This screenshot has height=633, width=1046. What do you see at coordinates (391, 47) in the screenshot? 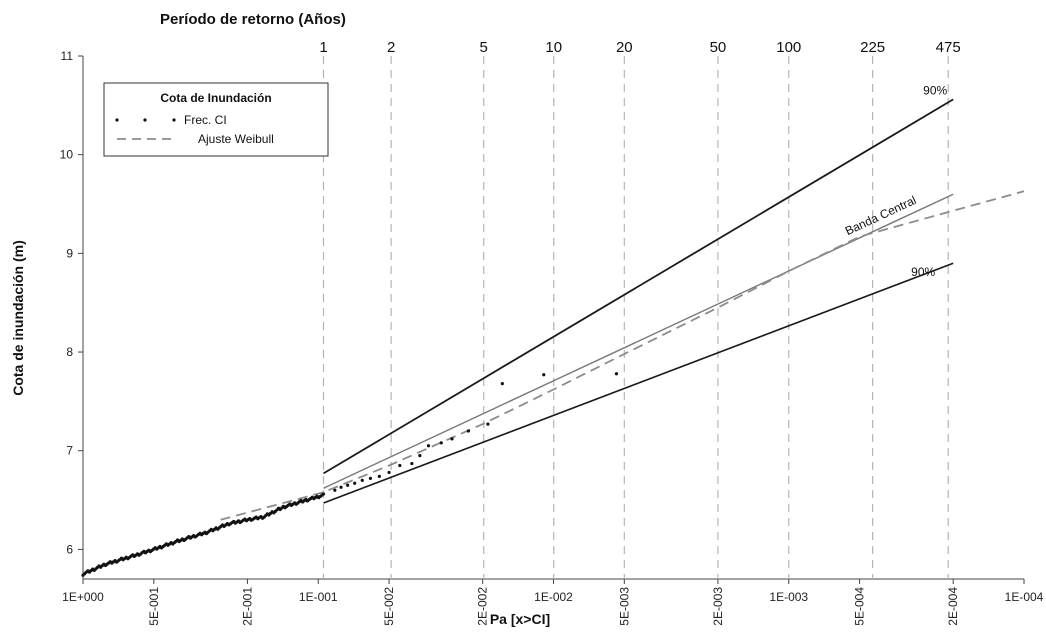
I see `return-period-label: 2` at bounding box center [391, 47].